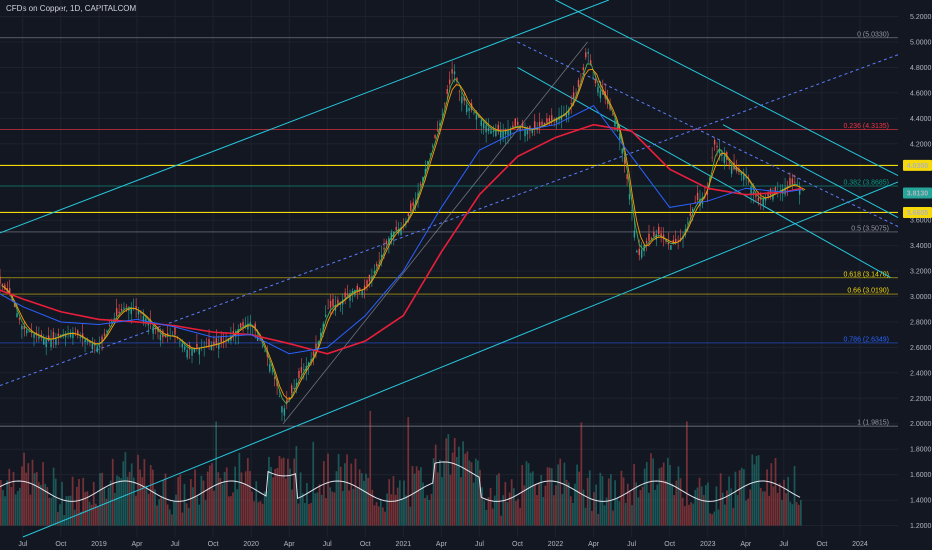  I want to click on x-tick-label: Oct, so click(669, 544).